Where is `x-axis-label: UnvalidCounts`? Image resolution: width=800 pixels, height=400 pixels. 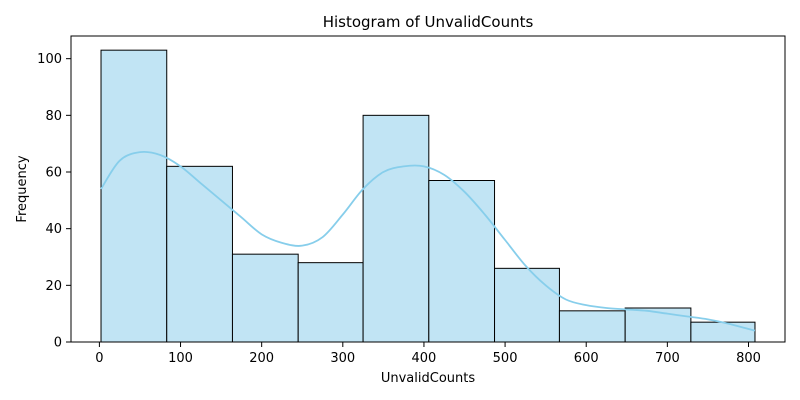 x-axis-label: UnvalidCounts is located at coordinates (428, 378).